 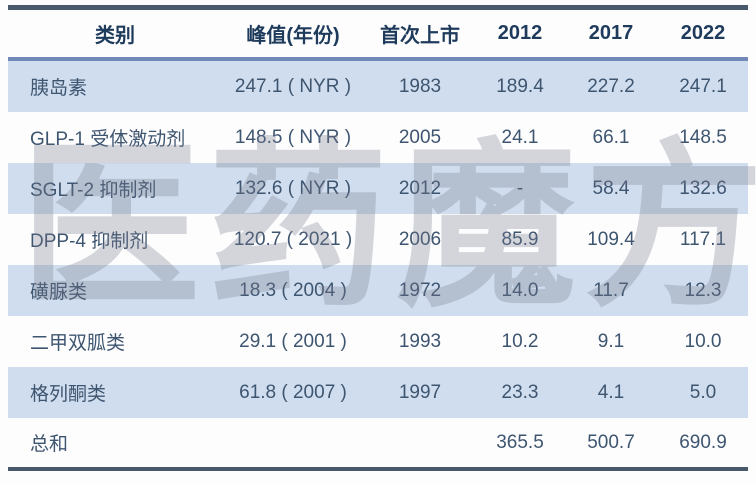 I want to click on value-cell: 61.8 ( 2007 ), so click(x=293, y=392).